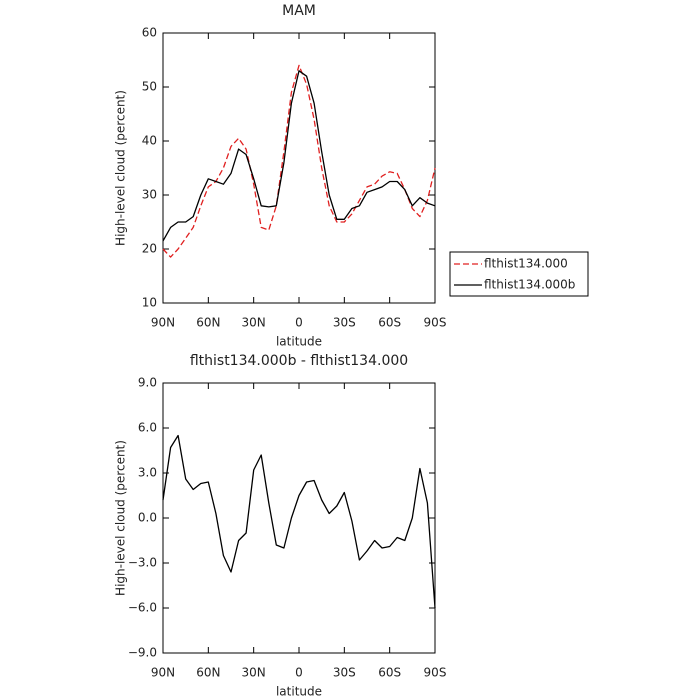  What do you see at coordinates (149, 195) in the screenshot?
I see `y-tick-label: 30` at bounding box center [149, 195].